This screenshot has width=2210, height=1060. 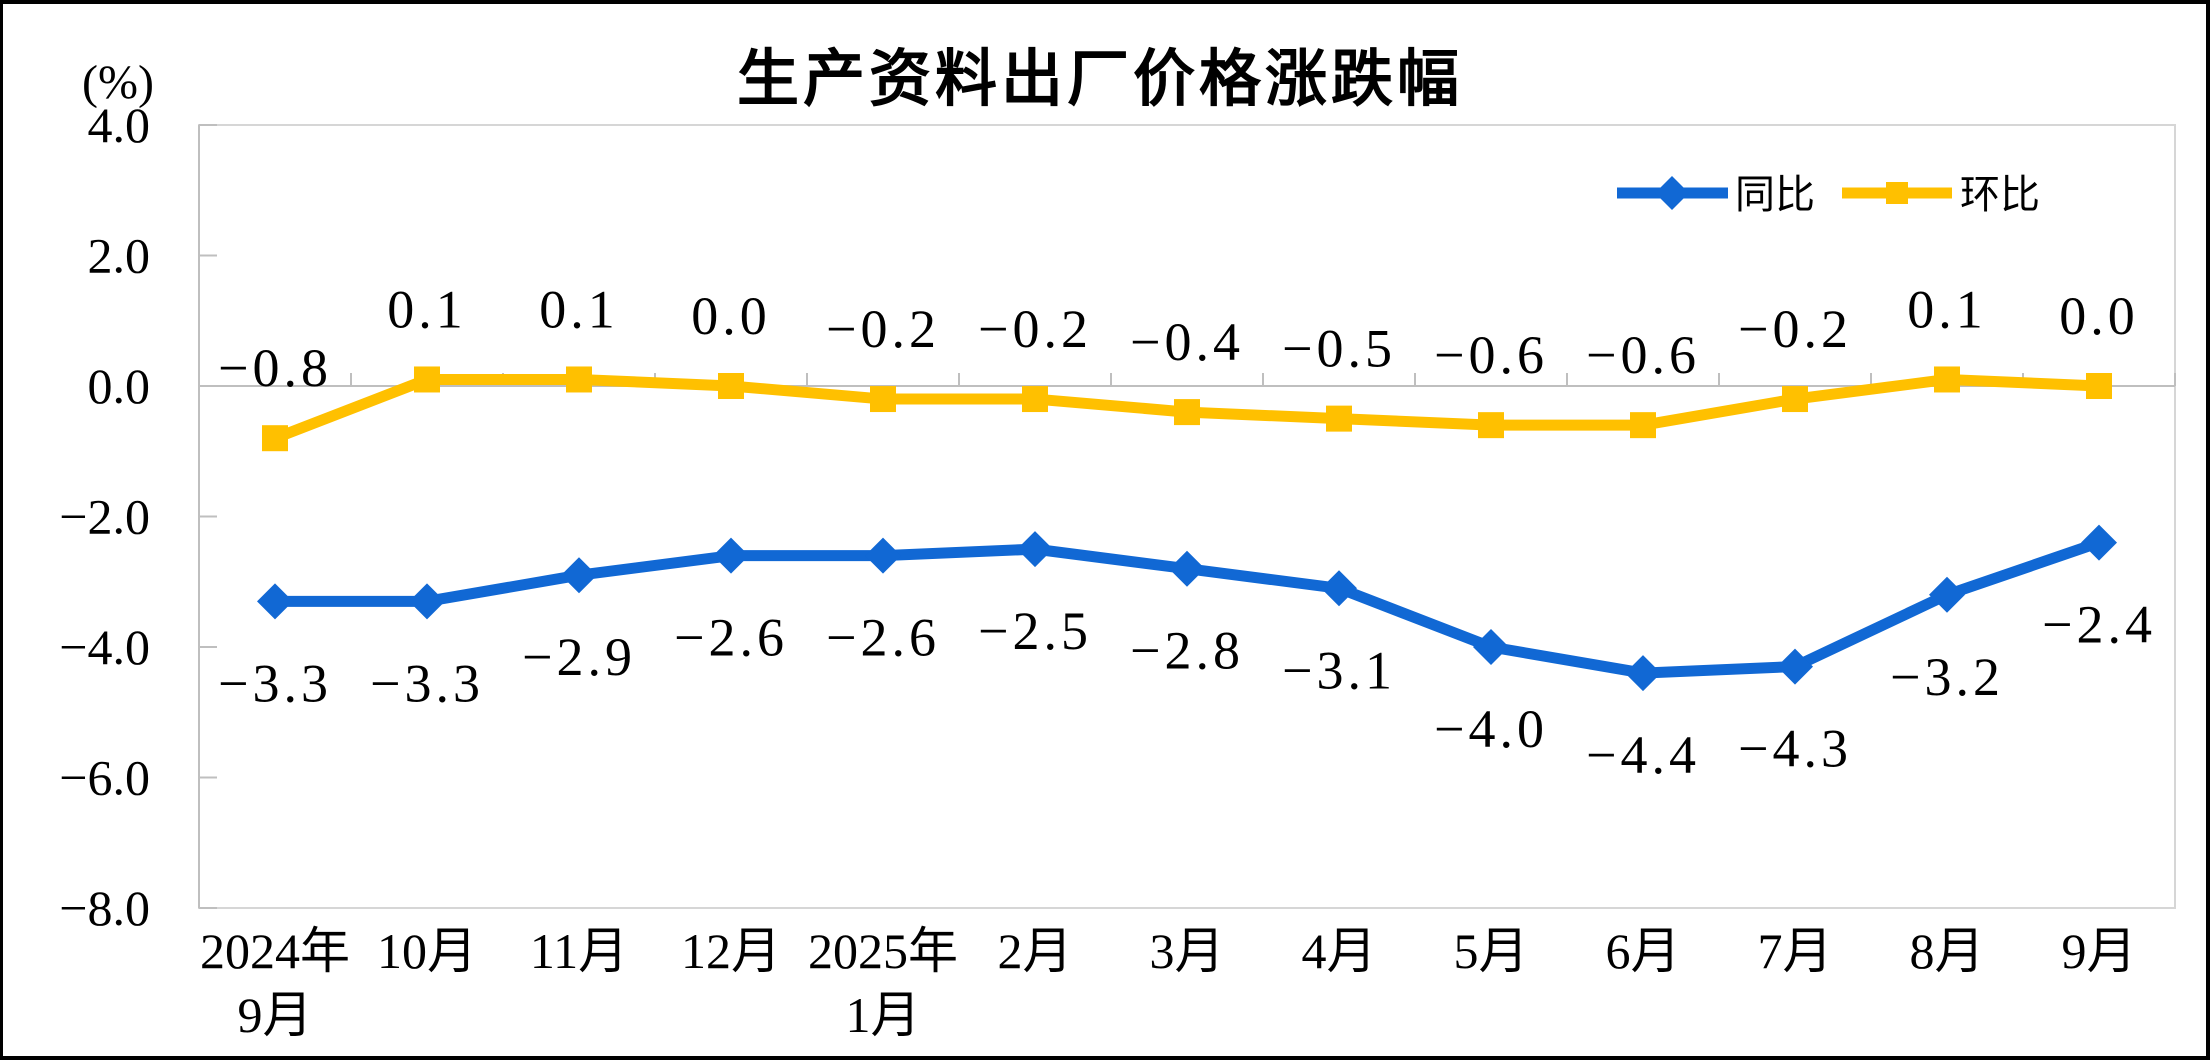 I want to click on data-label: −4.0, so click(x=1491, y=729).